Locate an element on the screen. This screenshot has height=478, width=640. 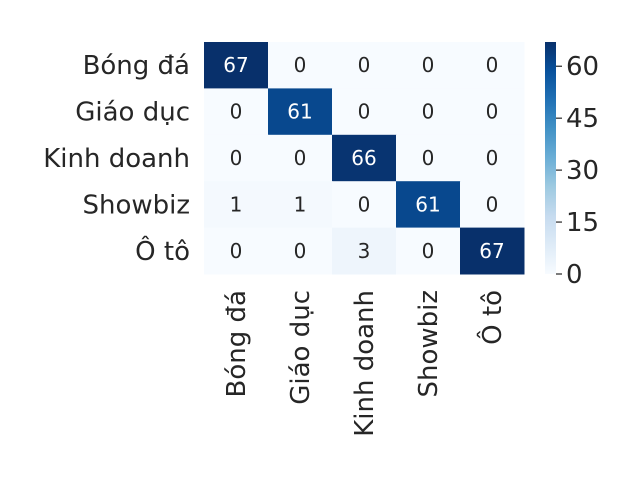
x-tick-labels: Bóng đá Giáo dục Kinh doanh Showbiz Ô tô is located at coordinates (365, 363).